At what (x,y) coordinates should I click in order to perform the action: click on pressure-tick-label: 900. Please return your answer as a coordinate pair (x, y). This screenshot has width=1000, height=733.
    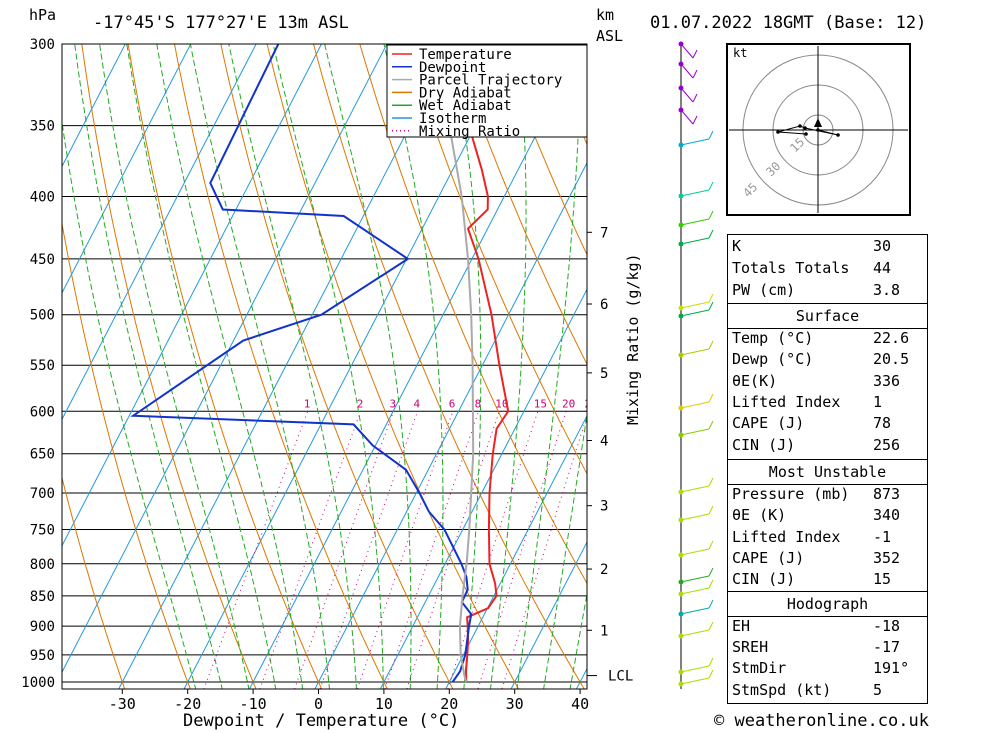
    Looking at the image, I should click on (42, 627).